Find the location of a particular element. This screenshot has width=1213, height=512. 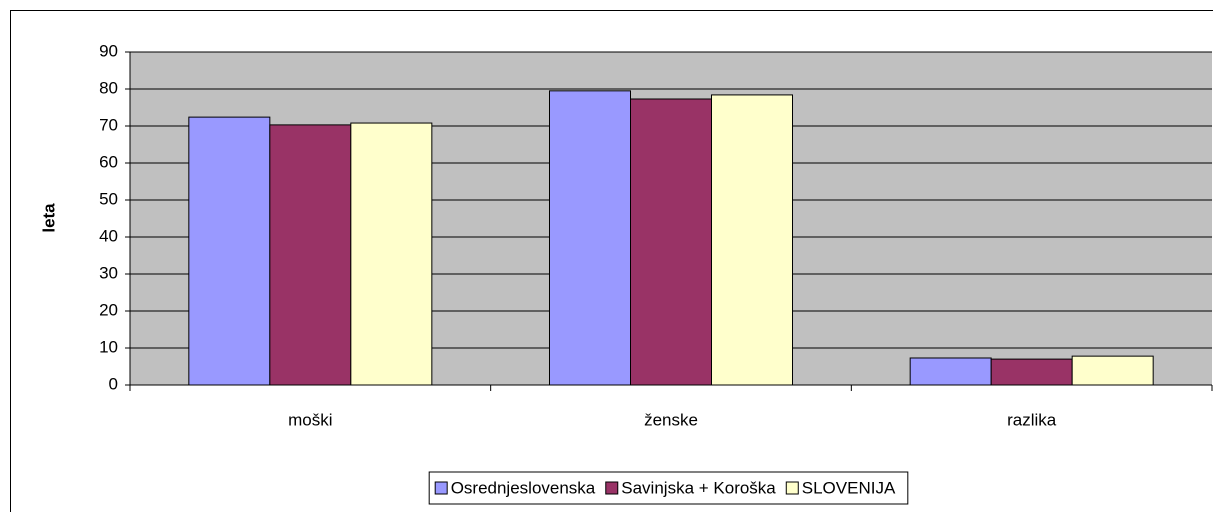

y-tick-label: 30 is located at coordinates (108, 272).